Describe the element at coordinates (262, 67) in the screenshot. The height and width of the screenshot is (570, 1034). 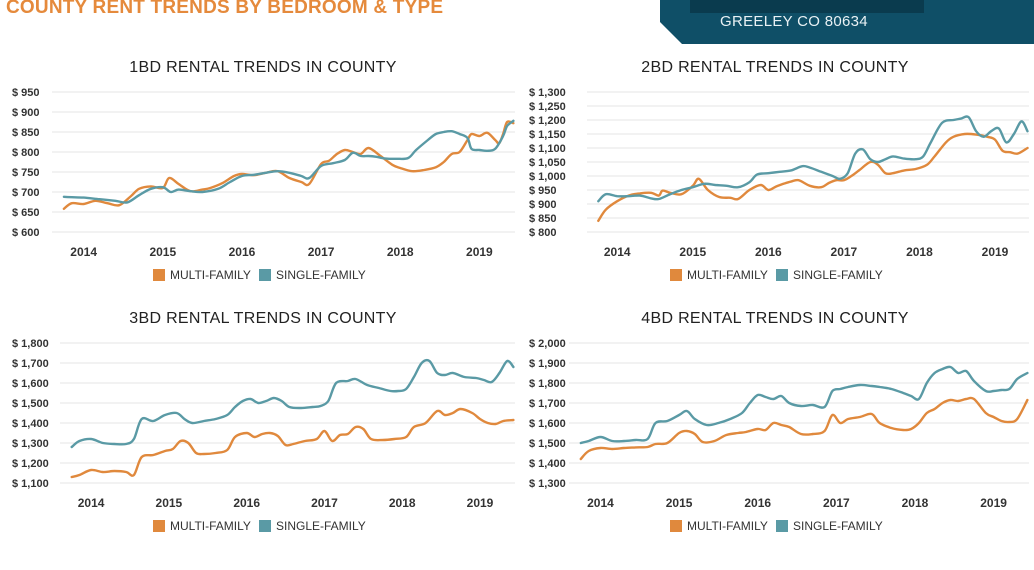
I see `chart-title: 1BD RENTAL TRENDS IN COUNTY` at that location.